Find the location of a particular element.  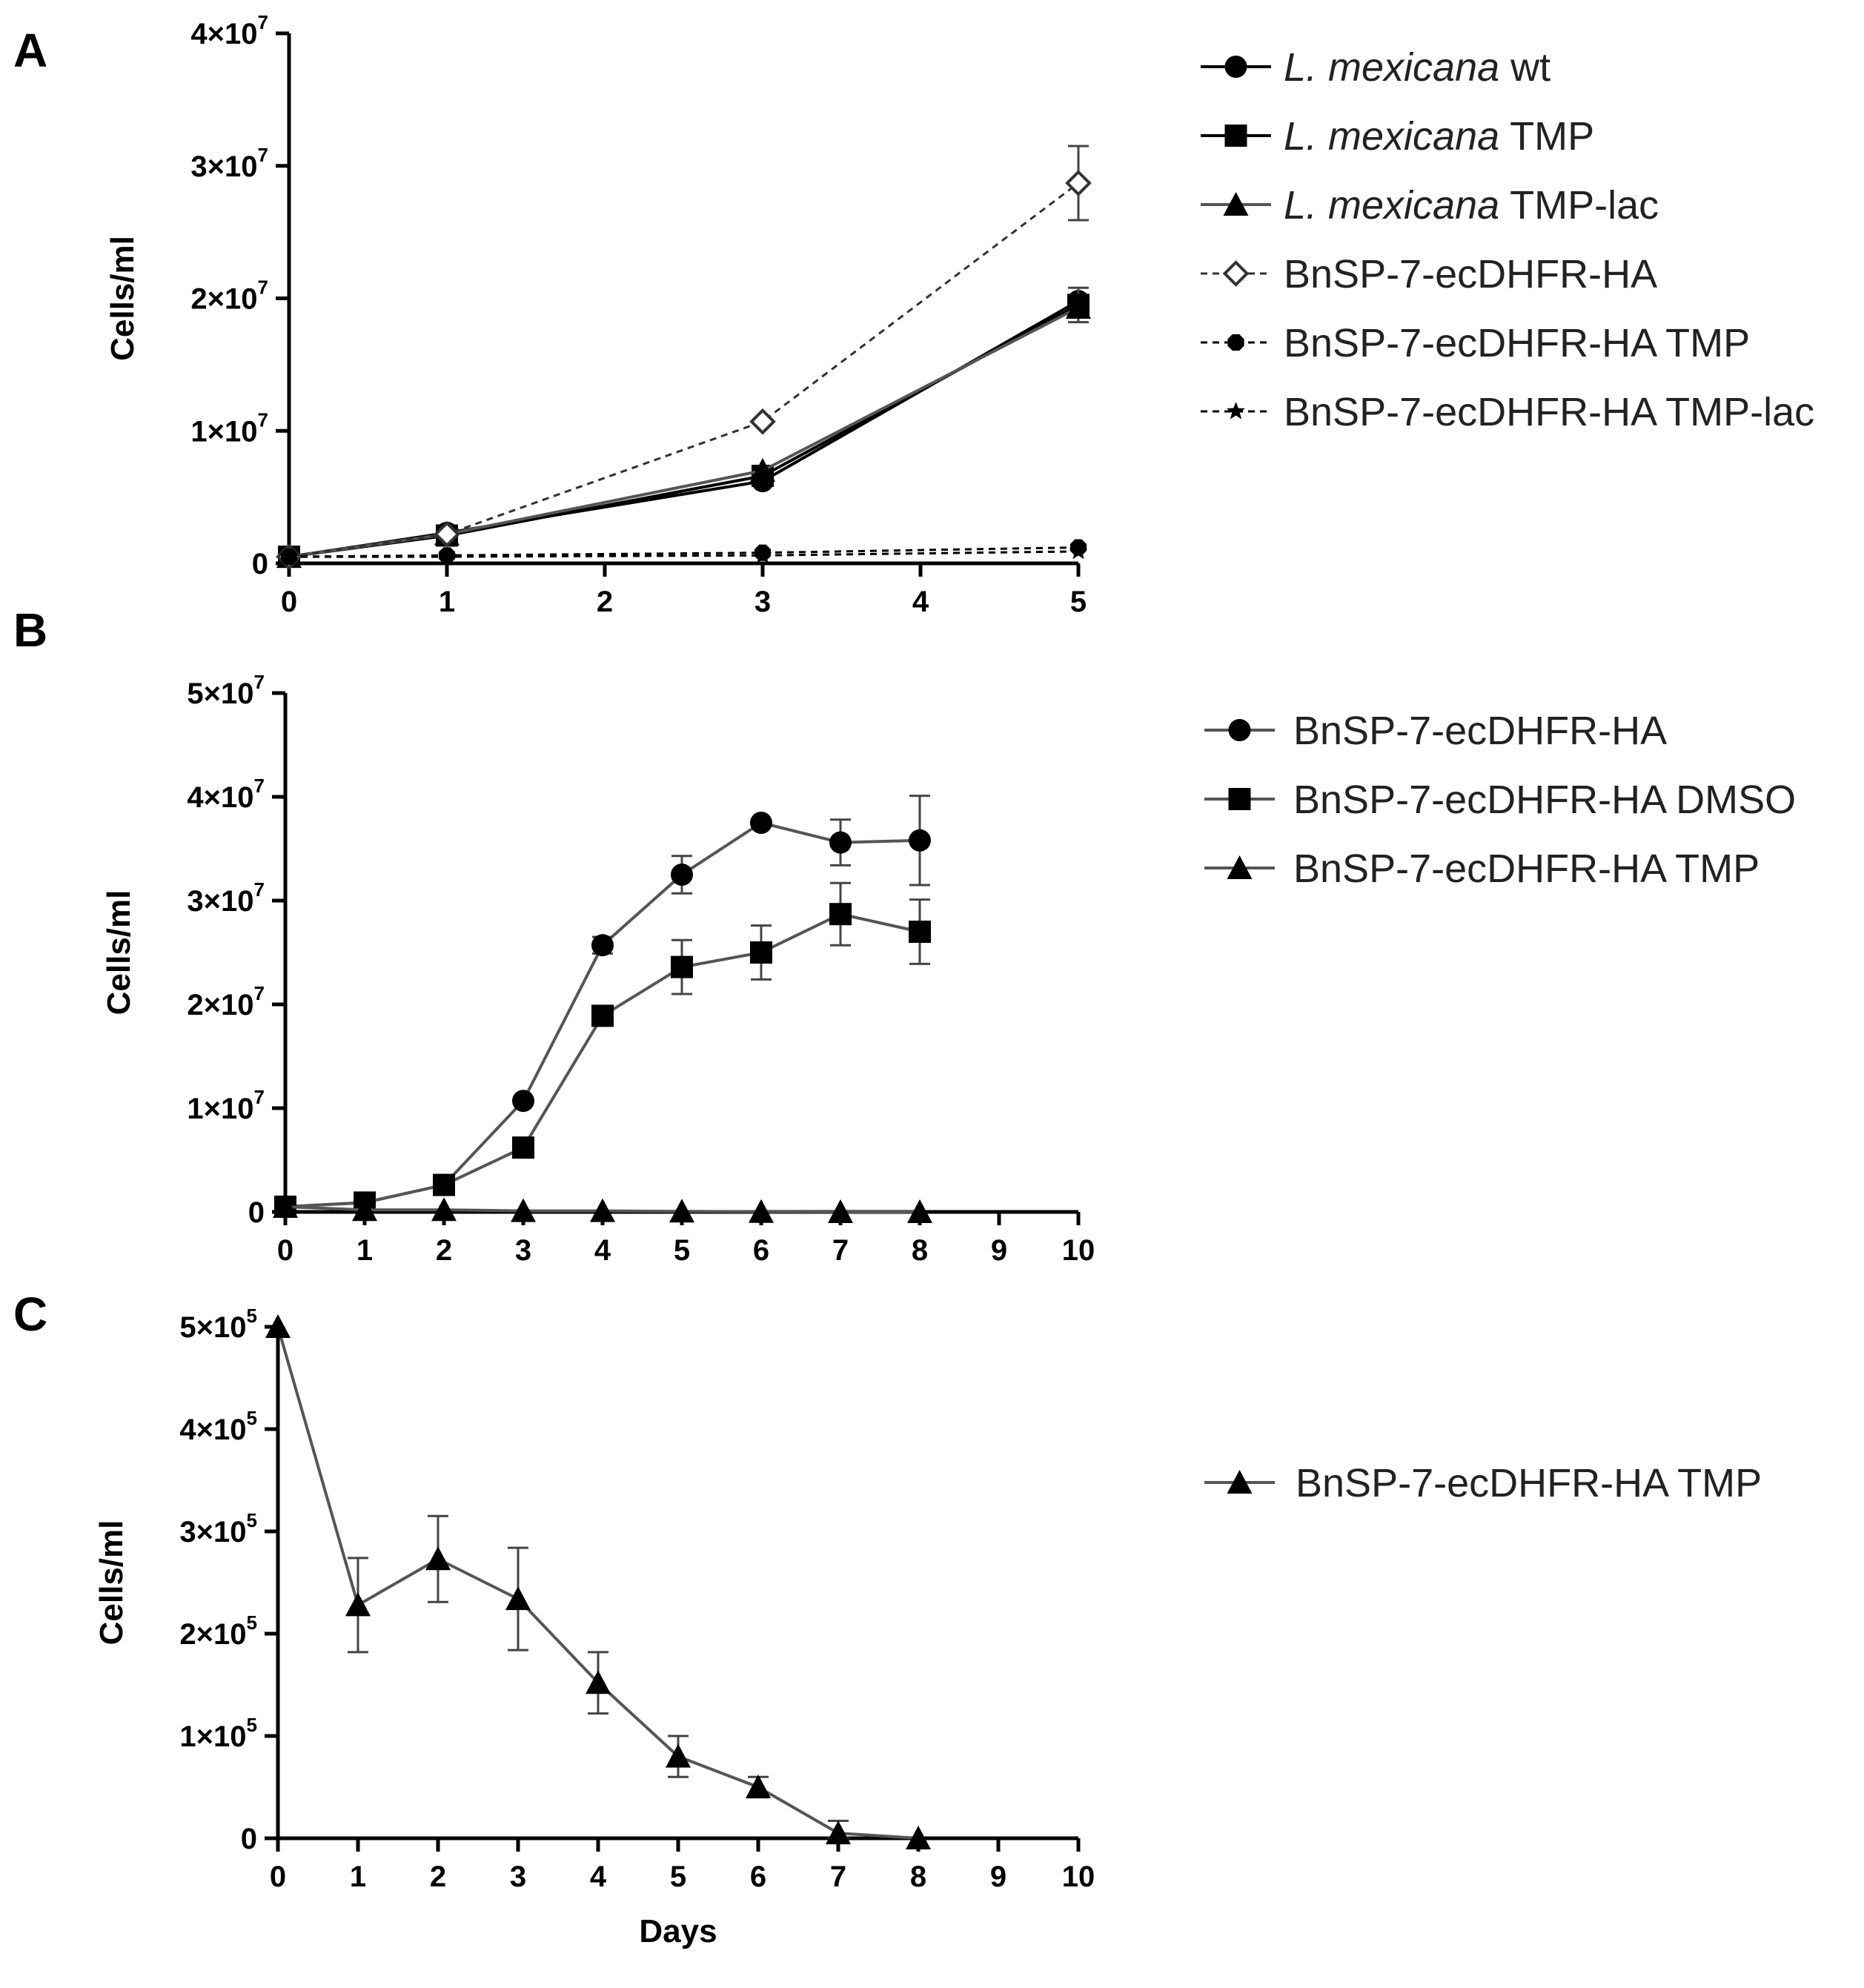

legend-item: BnSP-7-ecDHFR-HA DMSO is located at coordinates (1500, 800).